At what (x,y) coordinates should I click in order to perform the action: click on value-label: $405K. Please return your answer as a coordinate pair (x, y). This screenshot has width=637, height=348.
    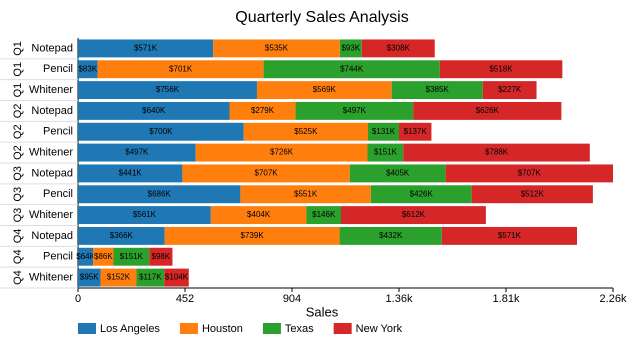
    Looking at the image, I should click on (398, 173).